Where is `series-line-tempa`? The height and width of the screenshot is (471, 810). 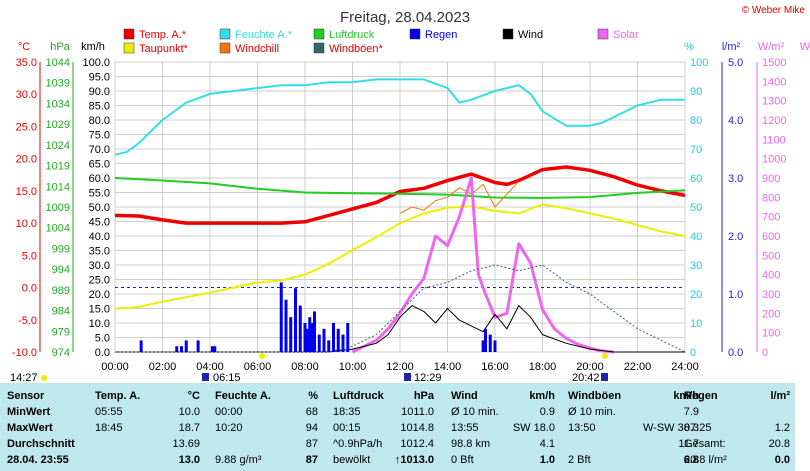 series-line-tempa is located at coordinates (400, 195).